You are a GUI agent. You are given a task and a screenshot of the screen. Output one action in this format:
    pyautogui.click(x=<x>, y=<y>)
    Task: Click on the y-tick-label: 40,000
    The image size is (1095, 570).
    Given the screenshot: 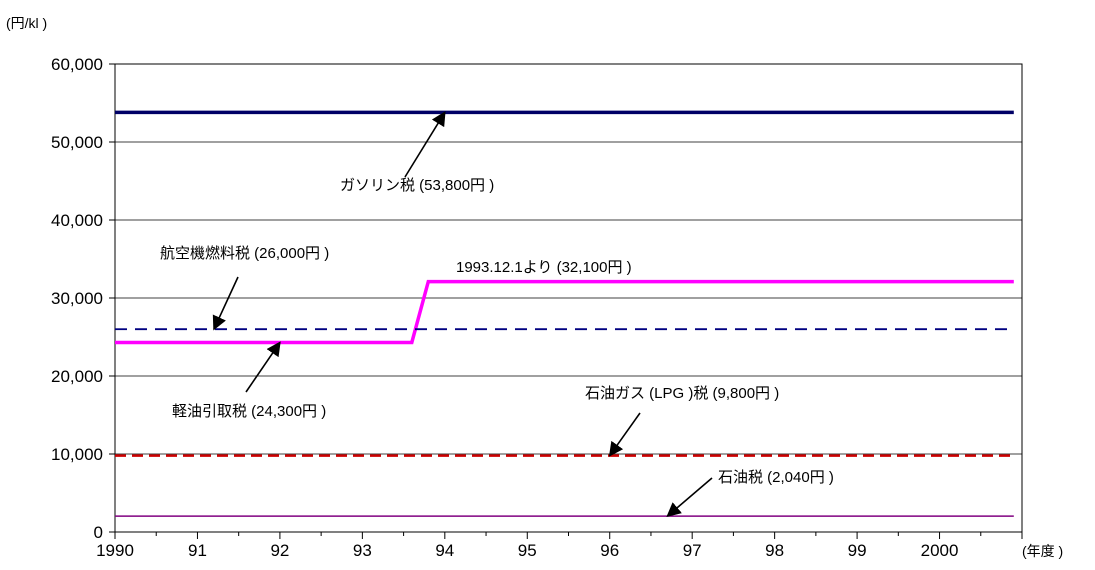 What is the action you would take?
    pyautogui.click(x=77, y=220)
    